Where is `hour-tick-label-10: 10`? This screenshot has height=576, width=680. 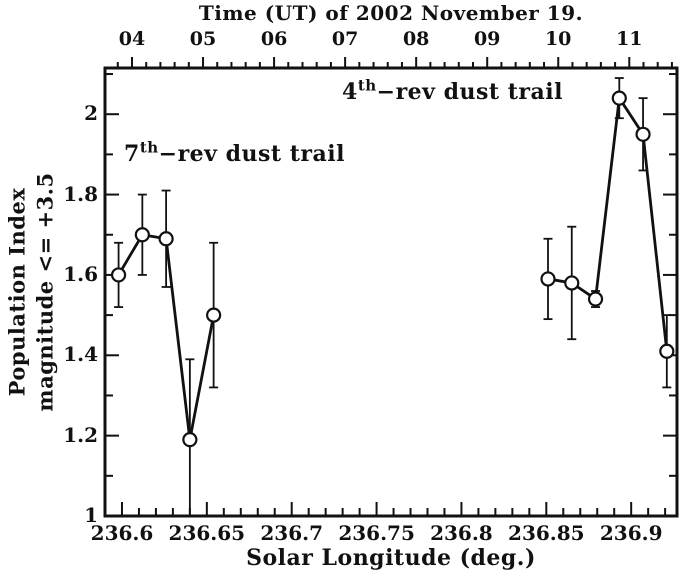 hour-tick-label-10: 10 is located at coordinates (558, 39).